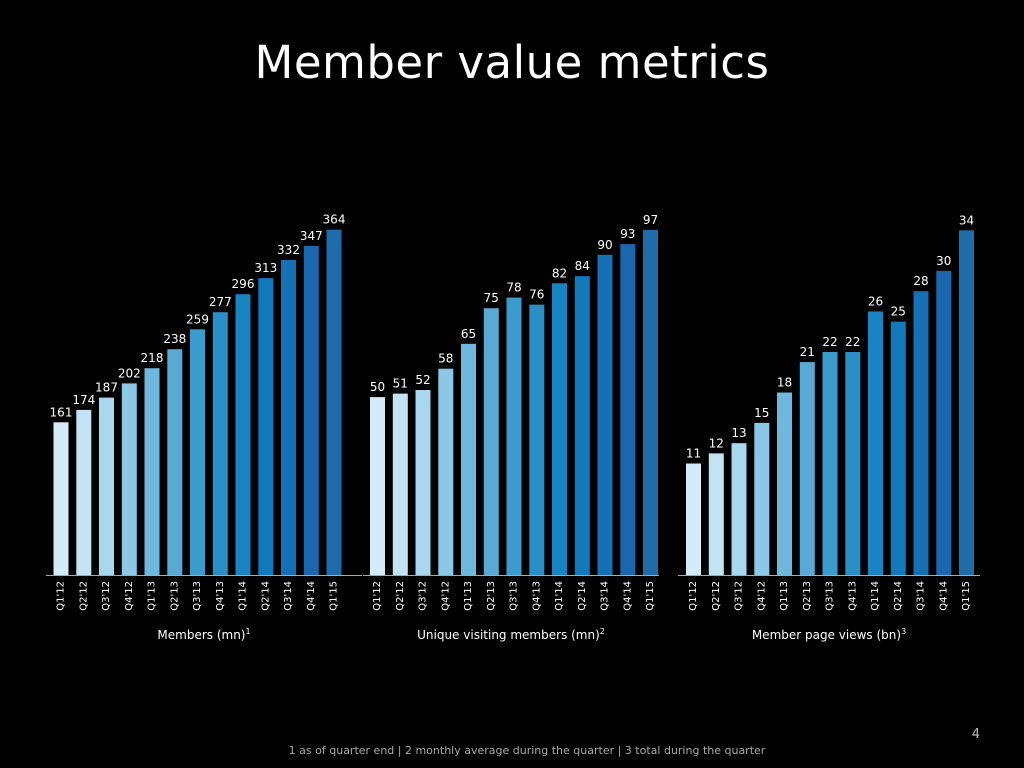 The image size is (1024, 768). What do you see at coordinates (738, 433) in the screenshot?
I see `data-label: 13` at bounding box center [738, 433].